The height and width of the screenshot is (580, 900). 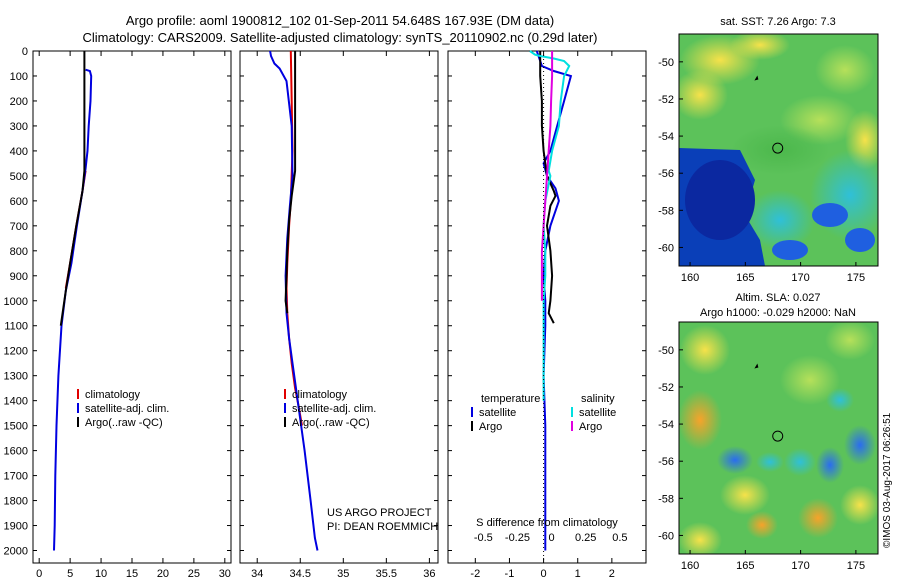 I want to click on credit-project: US ARGO PROJECT, so click(x=379, y=513).